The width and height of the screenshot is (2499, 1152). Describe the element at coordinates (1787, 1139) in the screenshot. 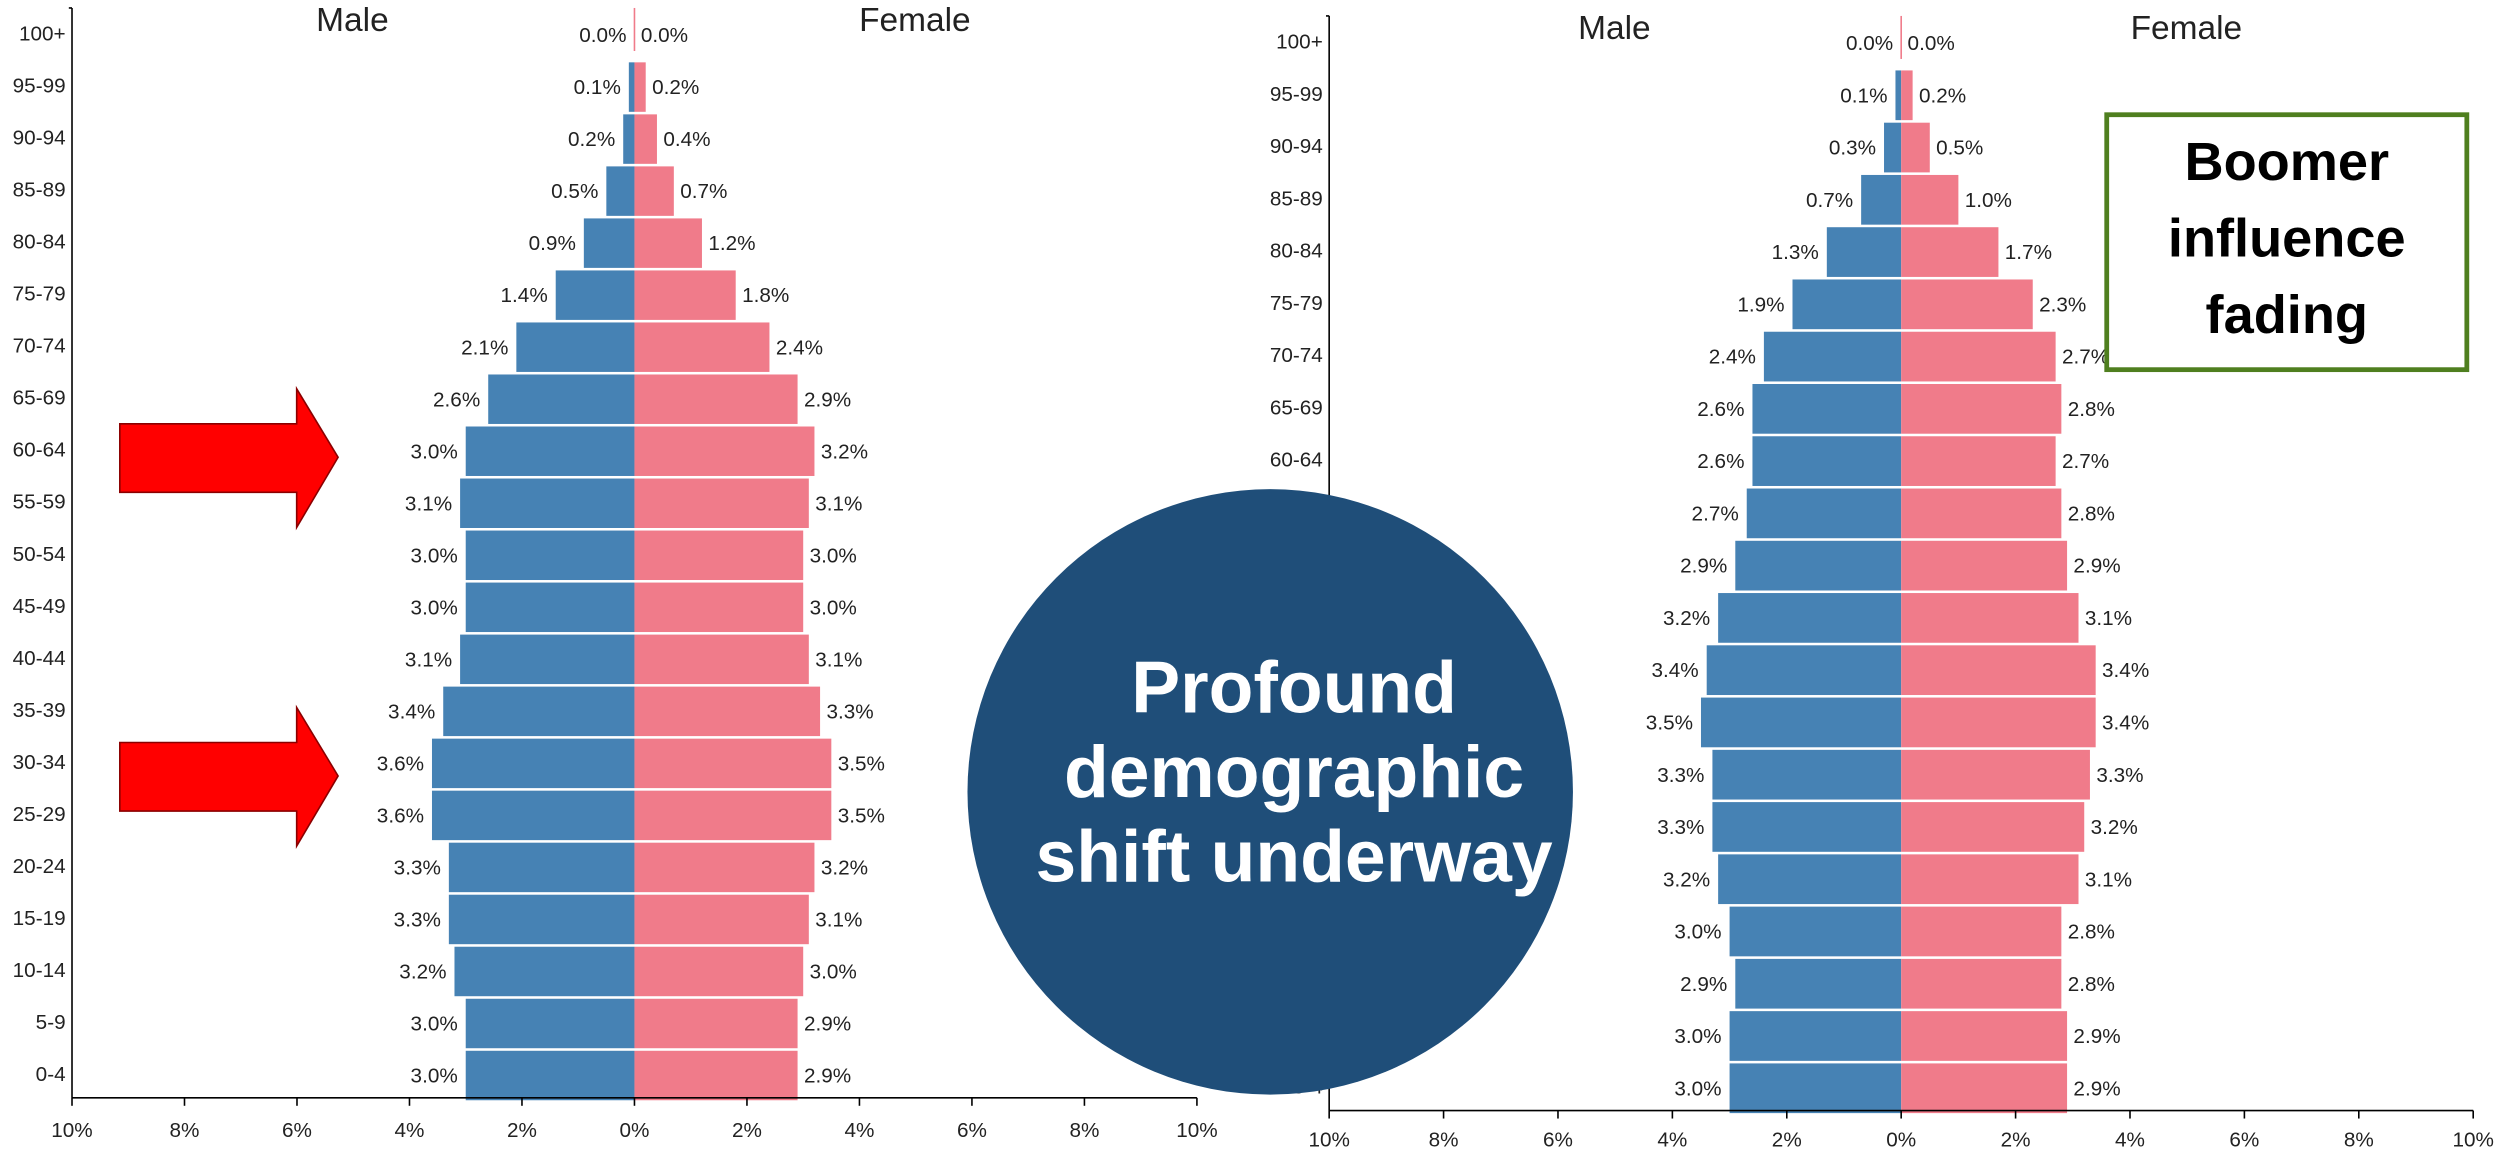

I see `x-tick-label: 2%` at that location.